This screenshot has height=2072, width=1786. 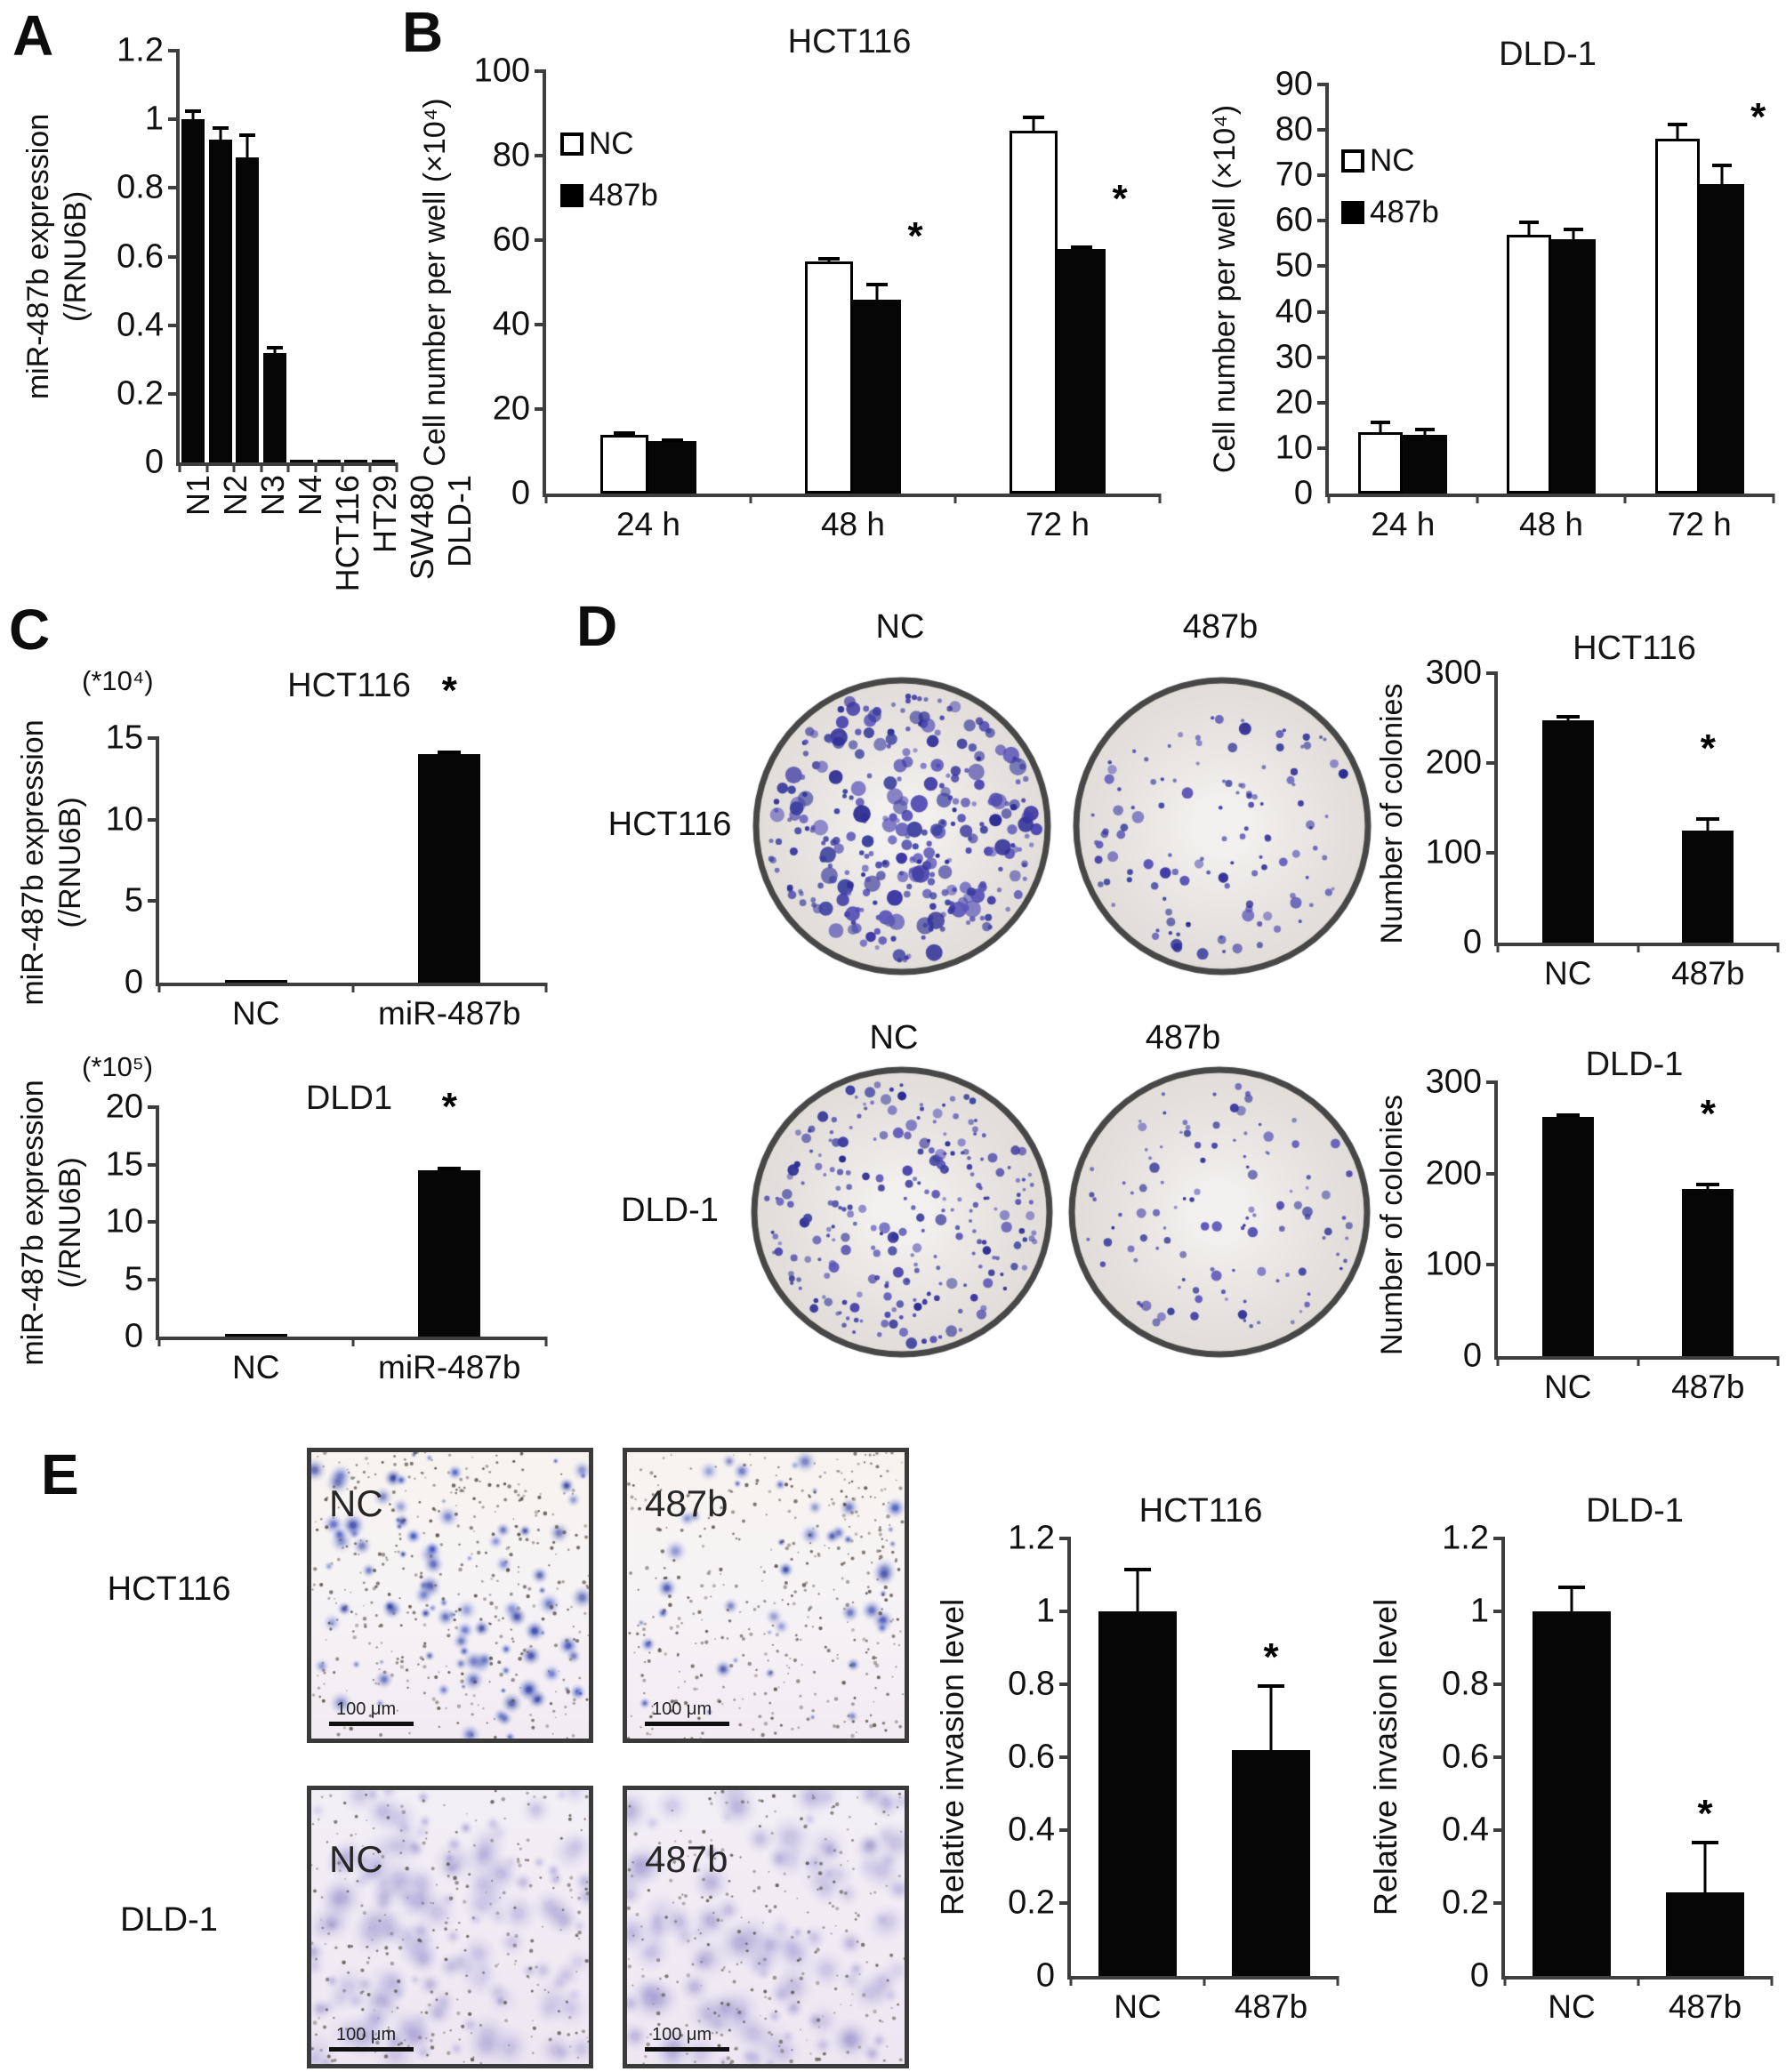 What do you see at coordinates (423, 32) in the screenshot?
I see `panel-label-b: B` at bounding box center [423, 32].